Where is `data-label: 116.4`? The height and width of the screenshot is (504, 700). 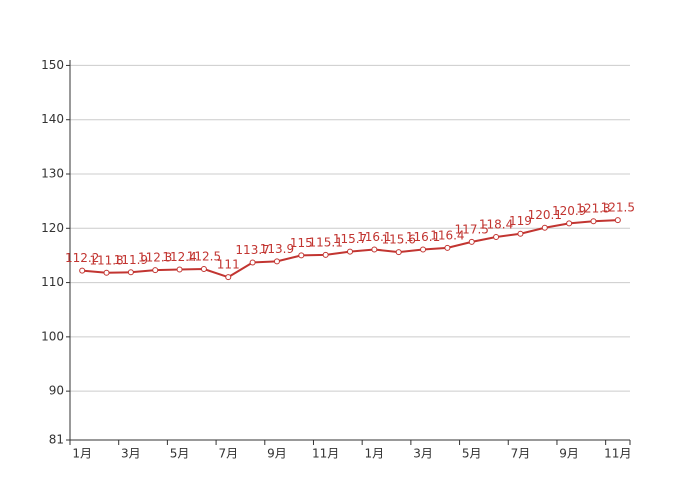 data-label: 116.4 is located at coordinates (447, 235).